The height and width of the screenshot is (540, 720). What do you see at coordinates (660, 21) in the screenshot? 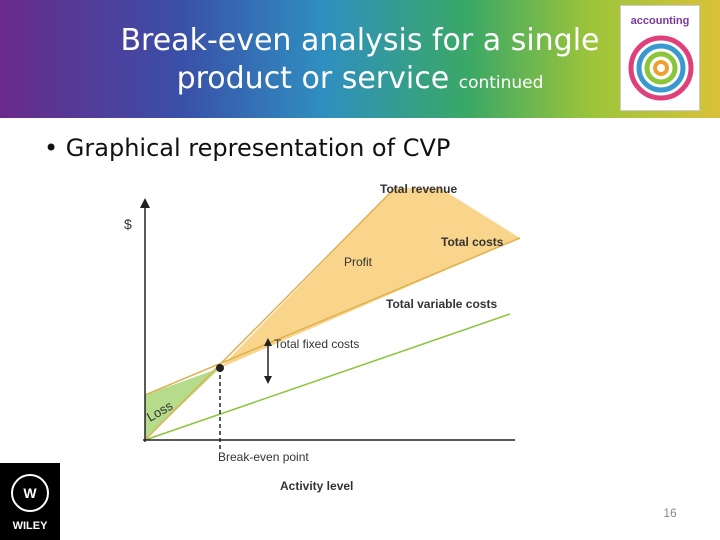
I see `book-title: accounting` at bounding box center [660, 21].